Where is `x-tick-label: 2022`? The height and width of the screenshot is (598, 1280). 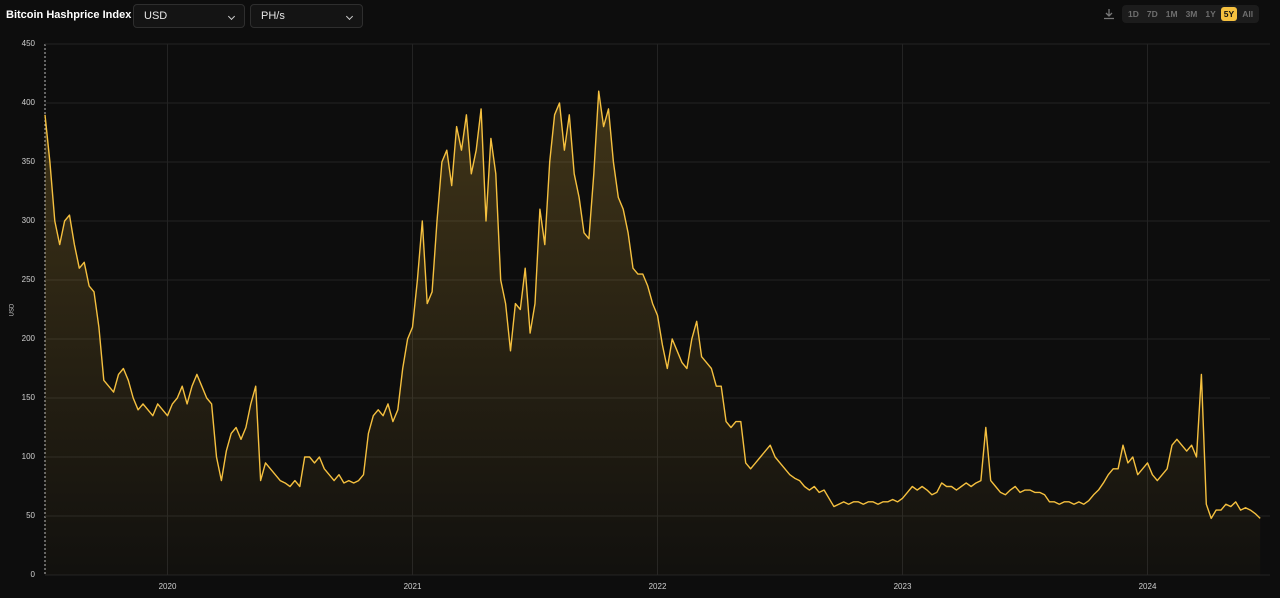
x-tick-label: 2022 is located at coordinates (658, 586).